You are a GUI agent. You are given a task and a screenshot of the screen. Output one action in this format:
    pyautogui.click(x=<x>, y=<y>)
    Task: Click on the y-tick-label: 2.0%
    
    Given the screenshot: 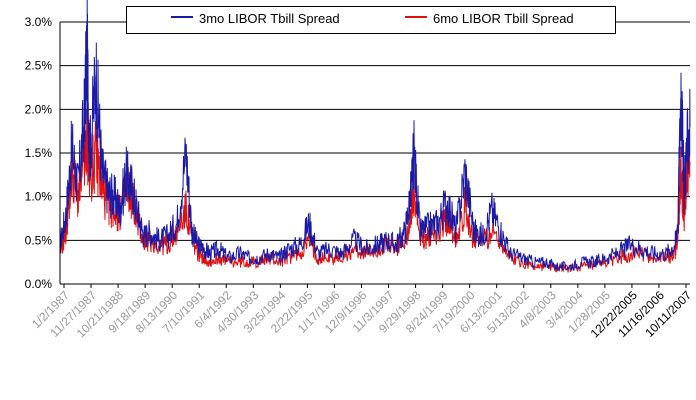 What is the action you would take?
    pyautogui.click(x=39, y=109)
    